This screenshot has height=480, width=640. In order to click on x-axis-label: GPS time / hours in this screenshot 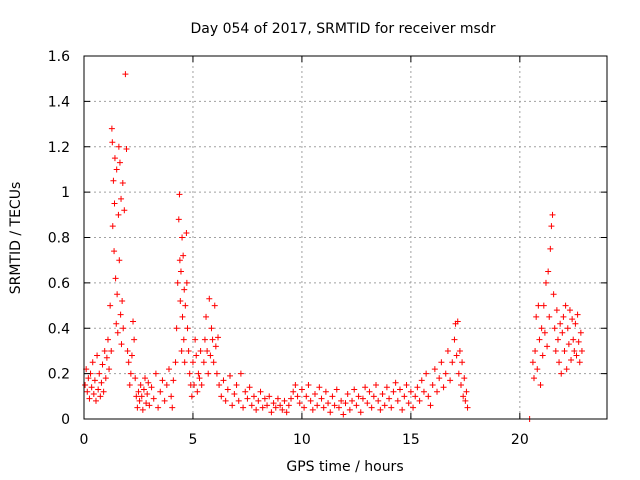, I will do `click(344, 467)`.